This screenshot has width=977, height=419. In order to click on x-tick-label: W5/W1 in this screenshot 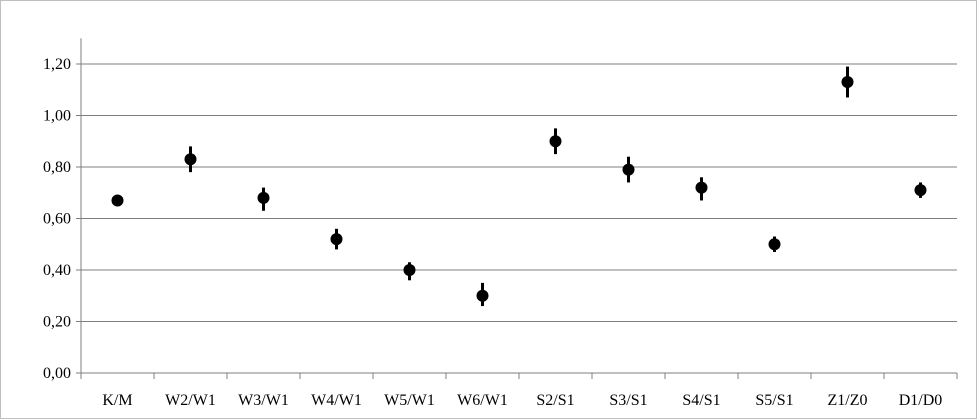, I will do `click(409, 400)`.